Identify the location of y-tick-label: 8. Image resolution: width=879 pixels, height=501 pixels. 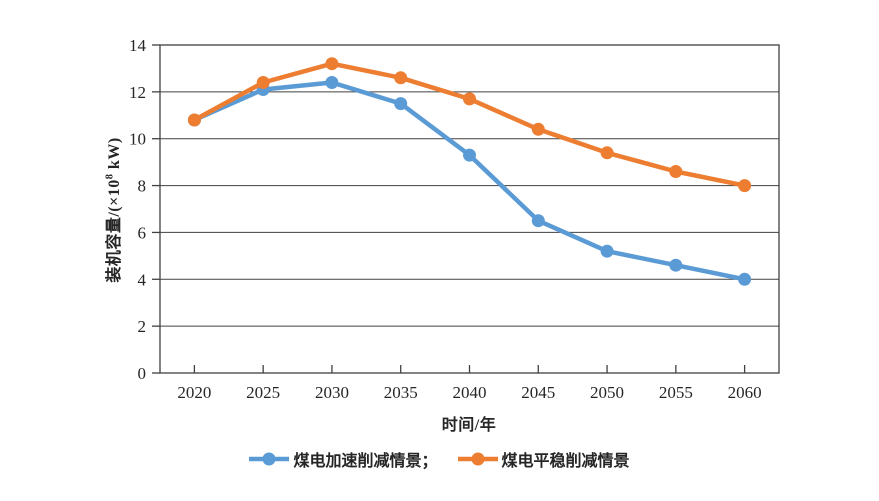
(142, 186).